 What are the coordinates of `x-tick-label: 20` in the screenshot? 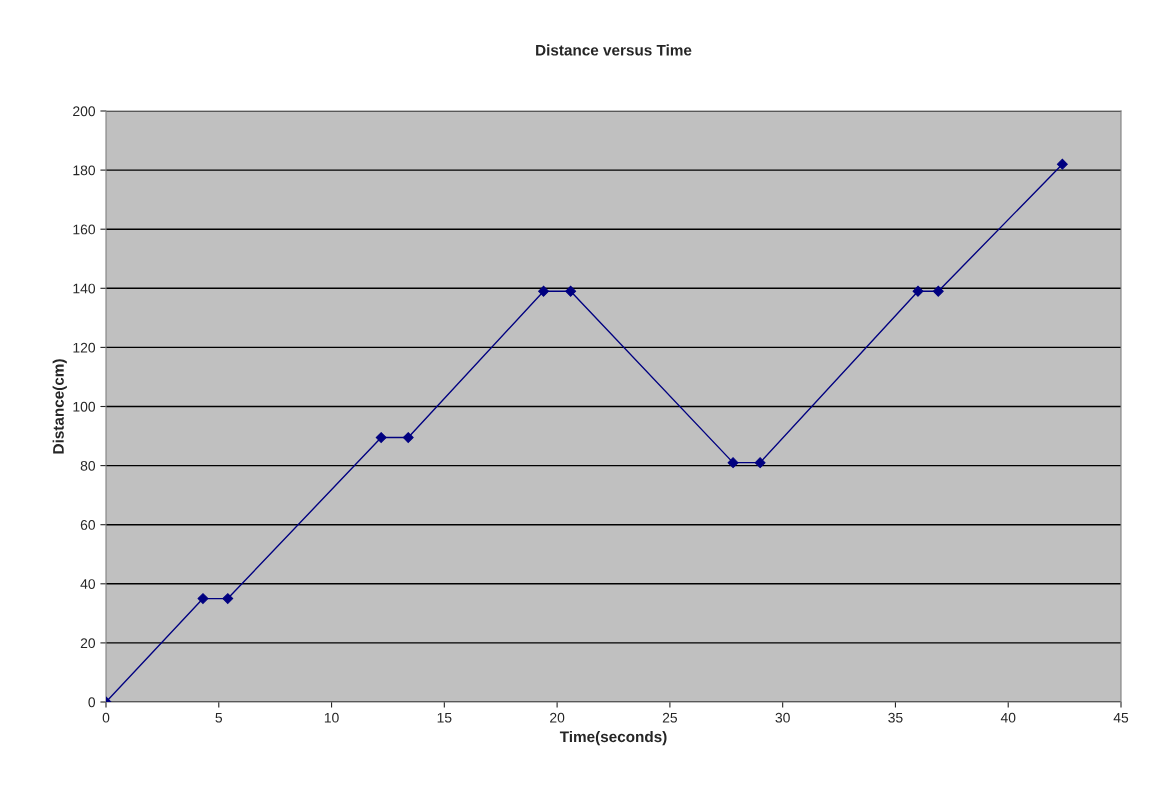 It's located at (557, 717).